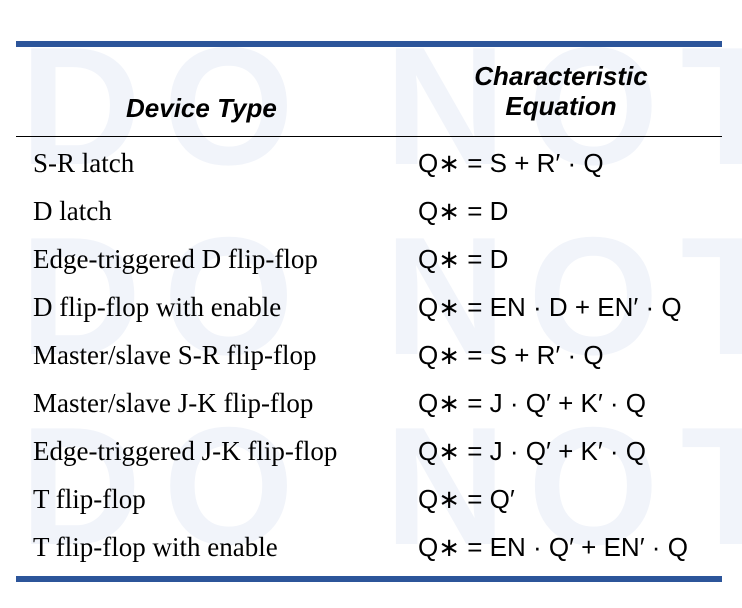 The width and height of the screenshot is (742, 608). What do you see at coordinates (369, 500) in the screenshot?
I see `table-row: T flip-flop Q∗ = Q′` at bounding box center [369, 500].